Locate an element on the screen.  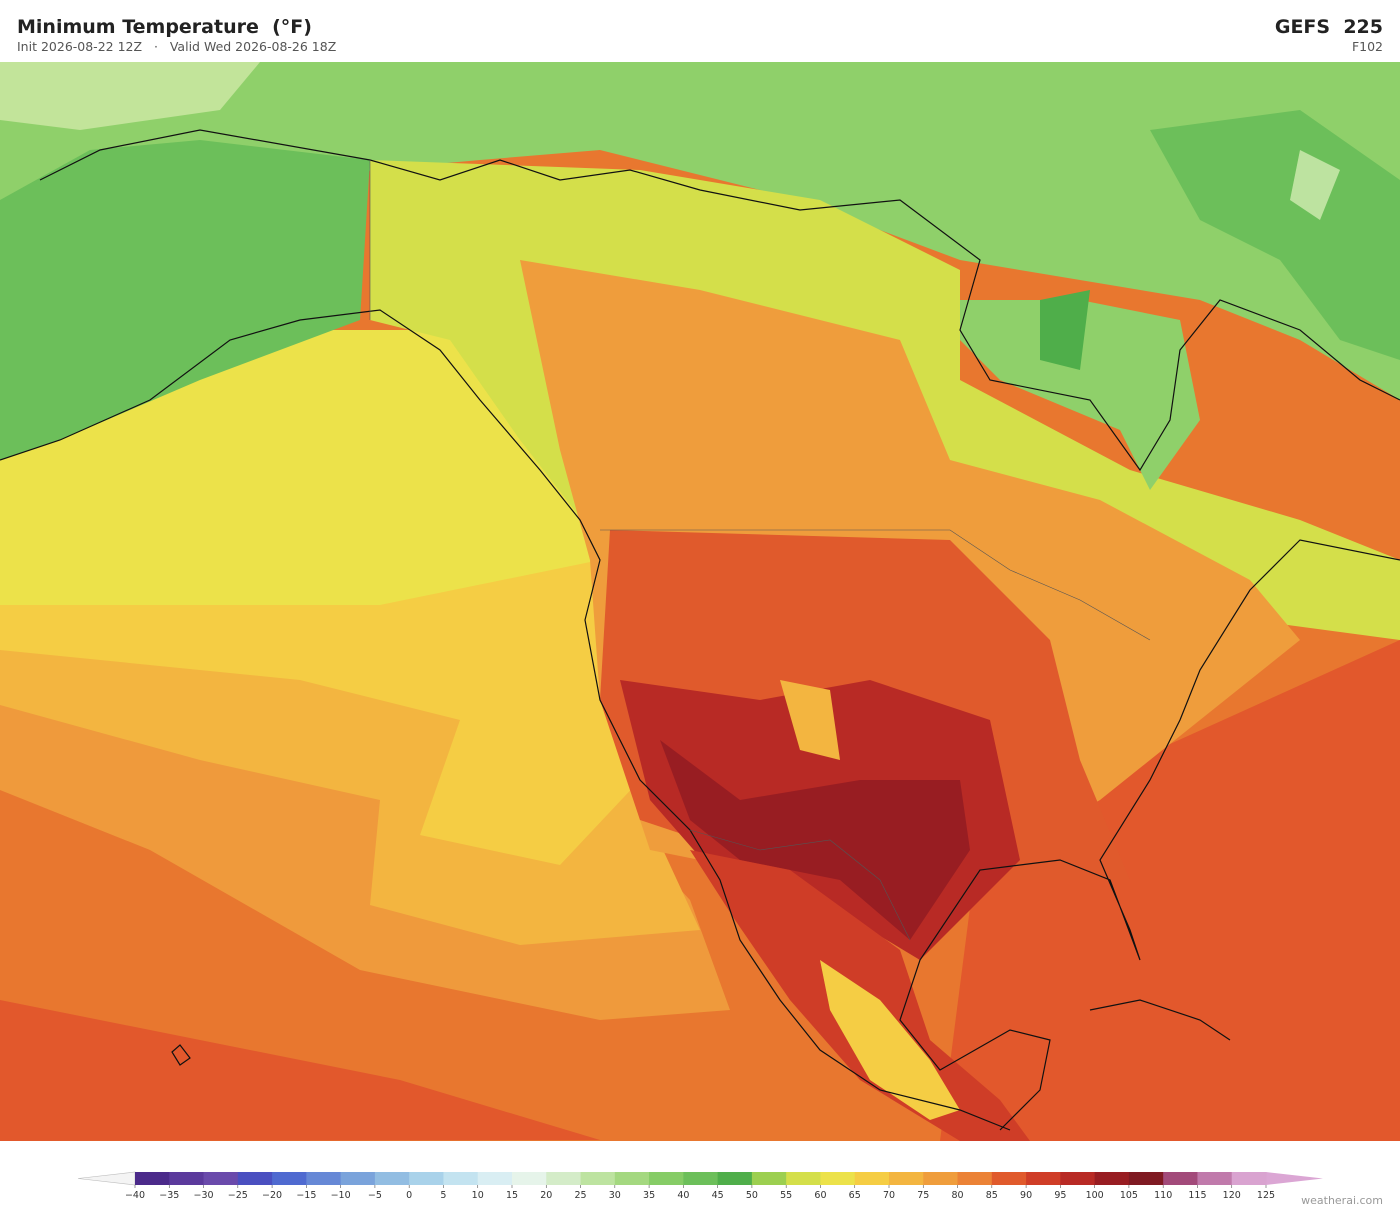
colorbar-label: 45 is located at coordinates (718, 1195).